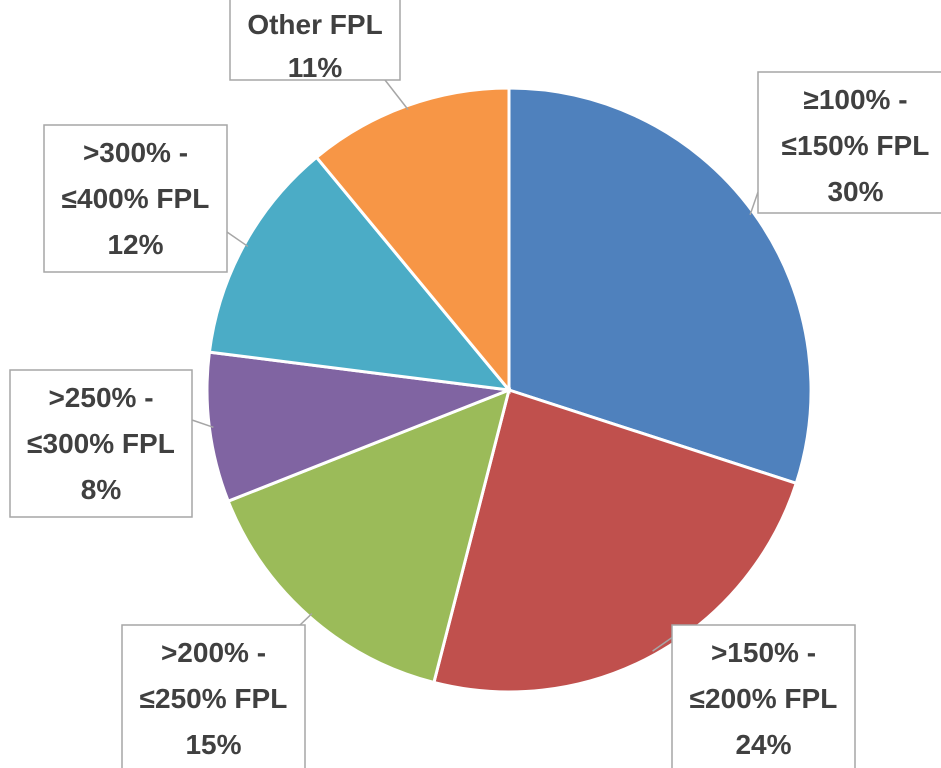  I want to click on value-label: 8%, so click(101, 489).